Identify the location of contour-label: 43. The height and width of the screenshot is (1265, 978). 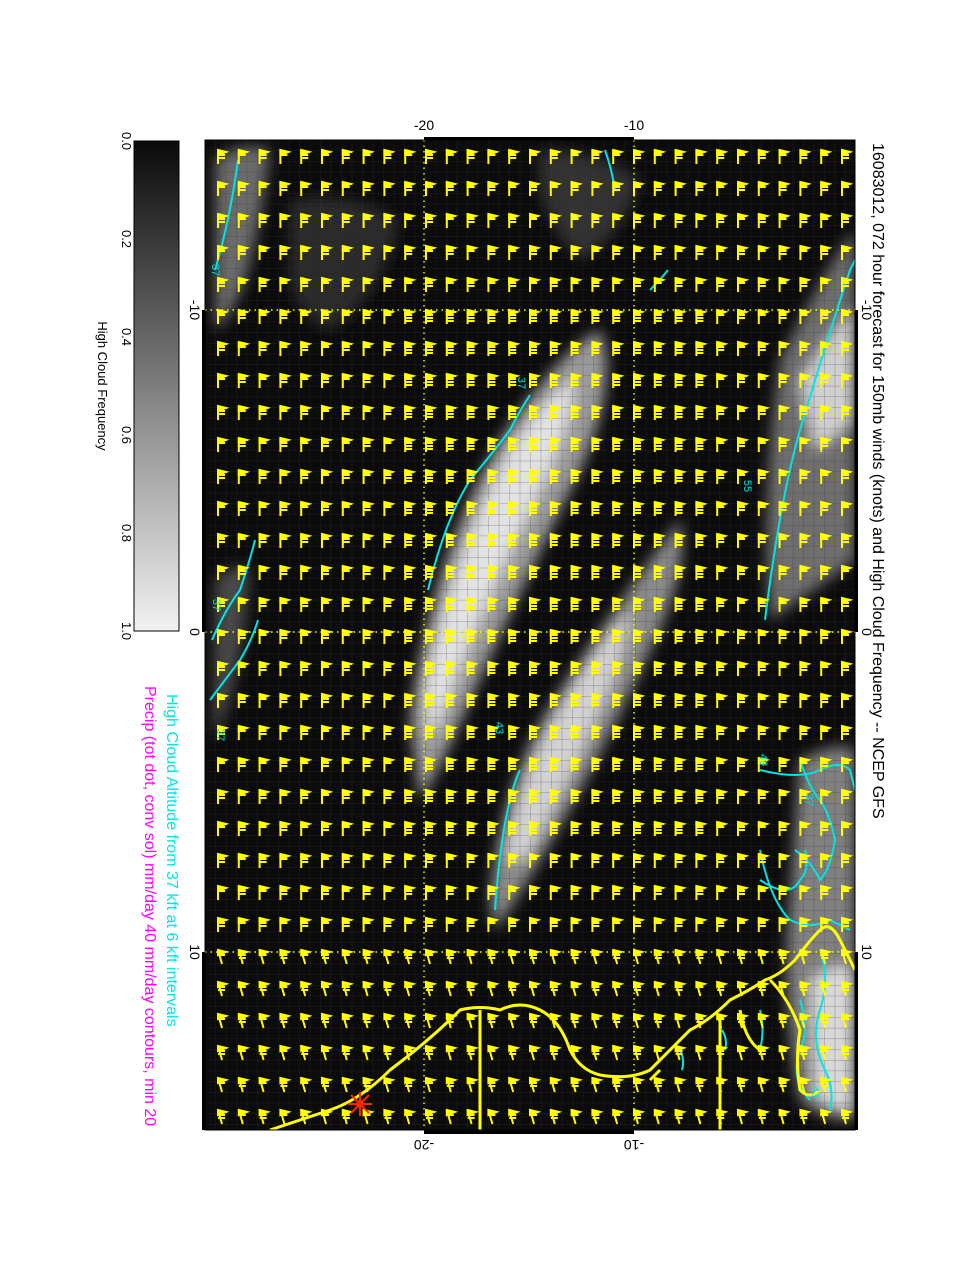
(499, 728).